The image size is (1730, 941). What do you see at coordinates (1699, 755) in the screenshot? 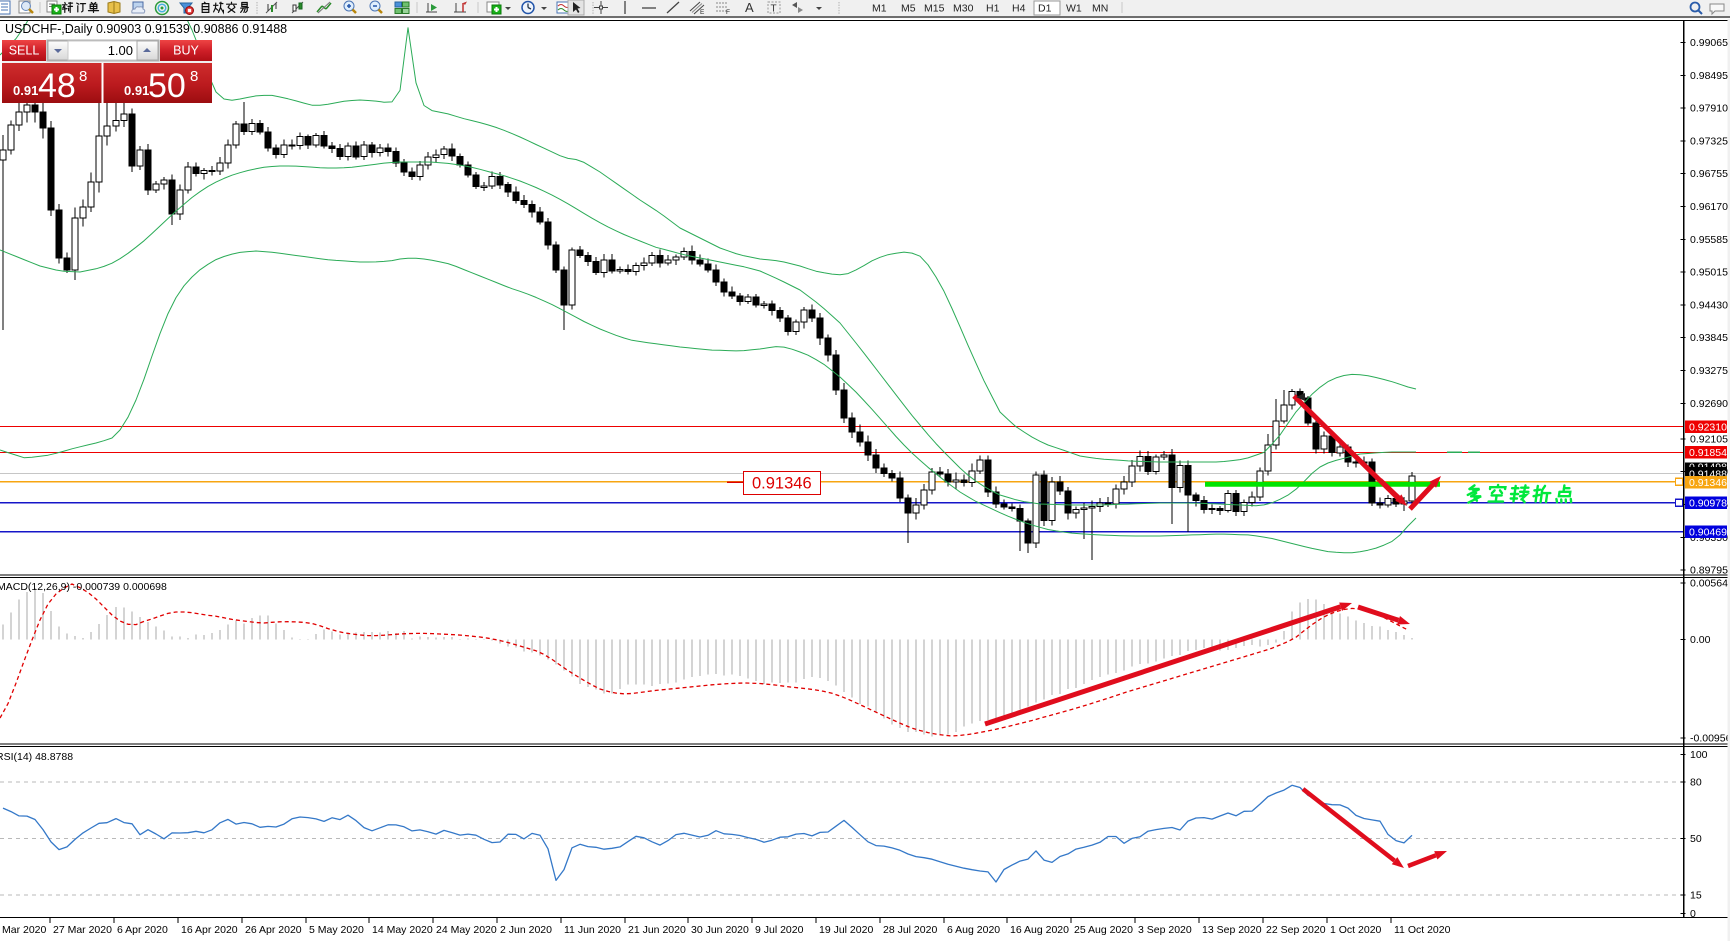
I see `svg-text: 100` at bounding box center [1699, 755].